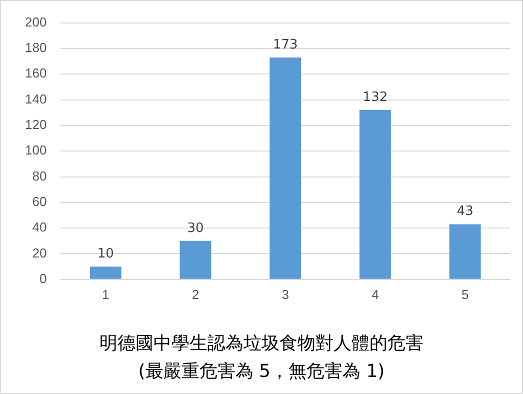  I want to click on y-tick-label: 160, so click(35, 73).